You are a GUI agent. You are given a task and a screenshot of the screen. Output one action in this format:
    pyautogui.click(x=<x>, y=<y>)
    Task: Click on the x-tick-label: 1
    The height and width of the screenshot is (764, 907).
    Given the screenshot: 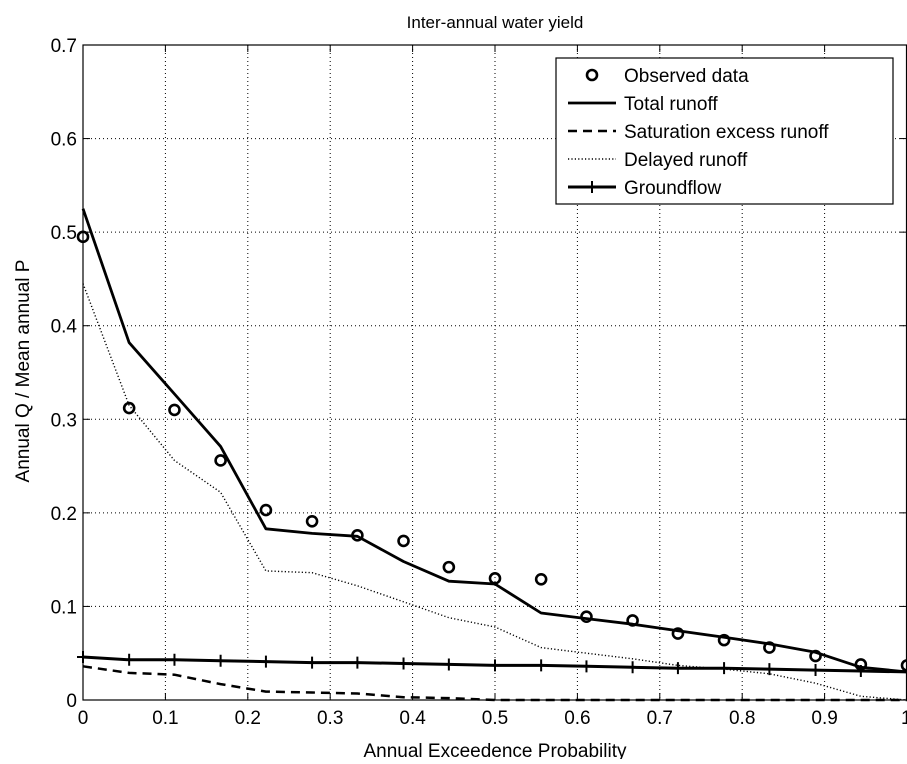 What is the action you would take?
    pyautogui.click(x=904, y=718)
    